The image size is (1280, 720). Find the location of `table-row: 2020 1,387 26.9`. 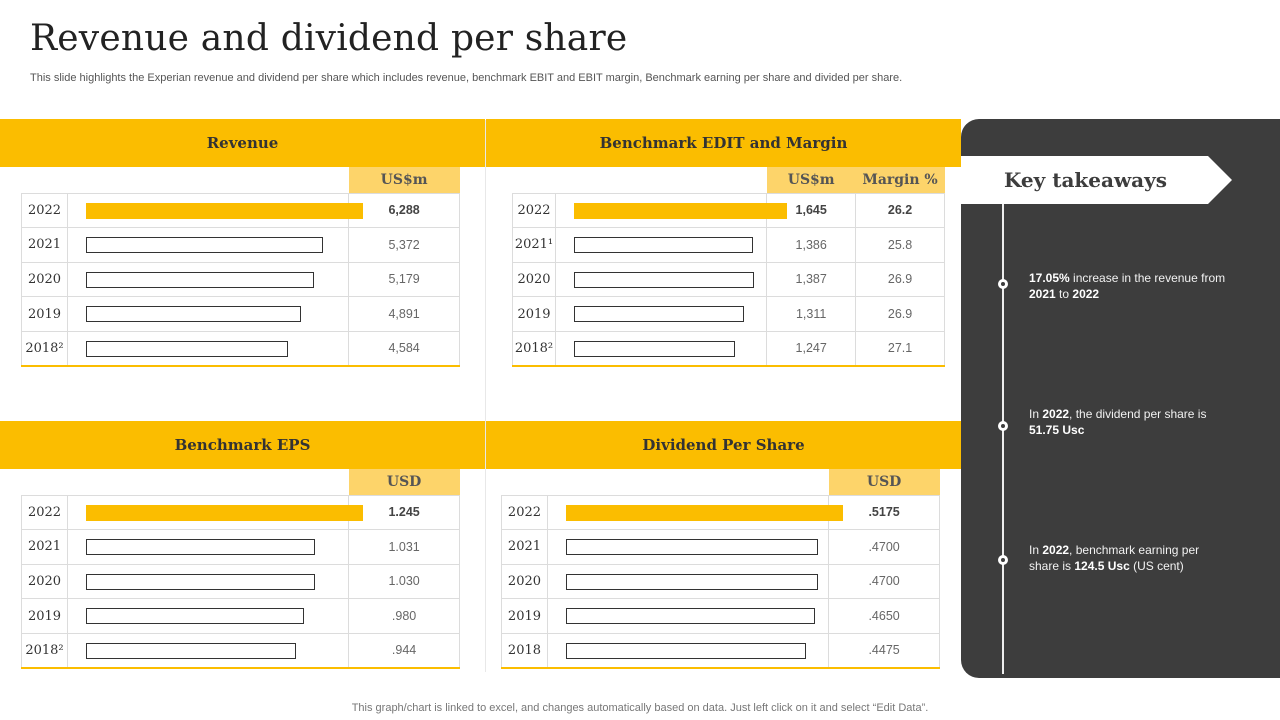

table-row: 2020 1,387 26.9 is located at coordinates (728, 279).